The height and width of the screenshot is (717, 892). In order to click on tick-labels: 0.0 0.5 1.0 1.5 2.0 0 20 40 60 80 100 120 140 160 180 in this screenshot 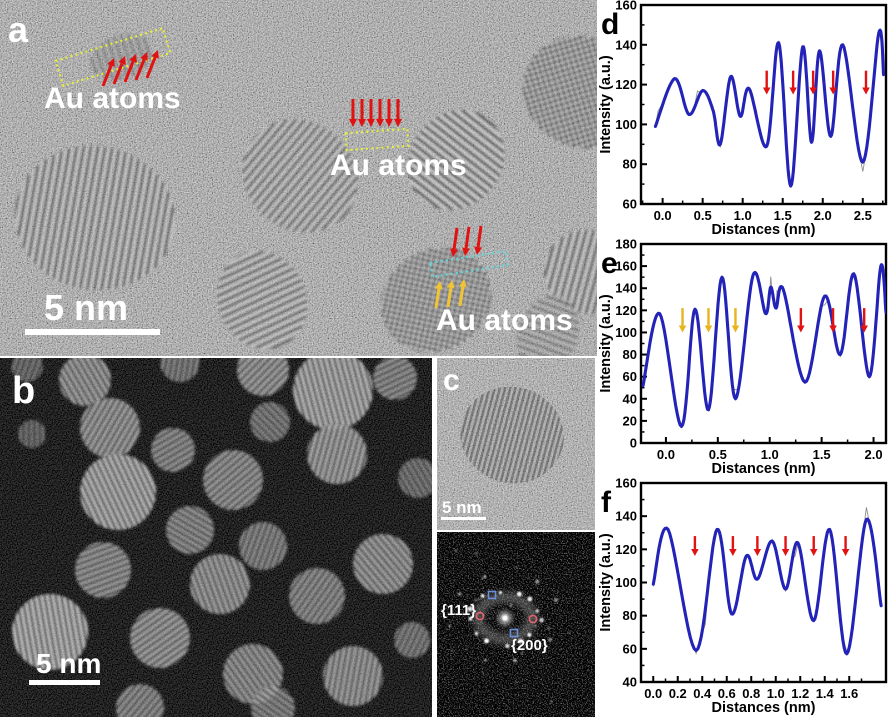, I will do `click(748, 350)`.